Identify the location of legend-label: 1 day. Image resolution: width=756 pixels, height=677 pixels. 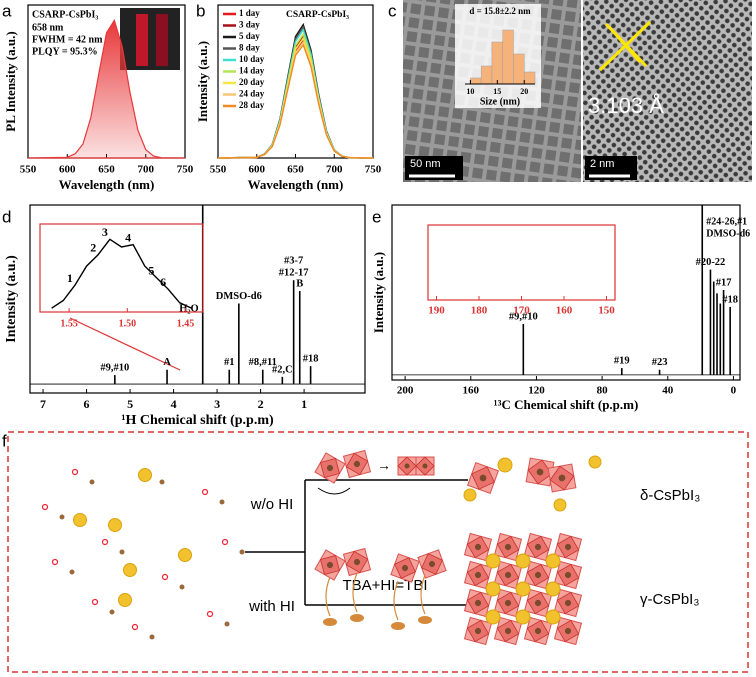
(249, 13).